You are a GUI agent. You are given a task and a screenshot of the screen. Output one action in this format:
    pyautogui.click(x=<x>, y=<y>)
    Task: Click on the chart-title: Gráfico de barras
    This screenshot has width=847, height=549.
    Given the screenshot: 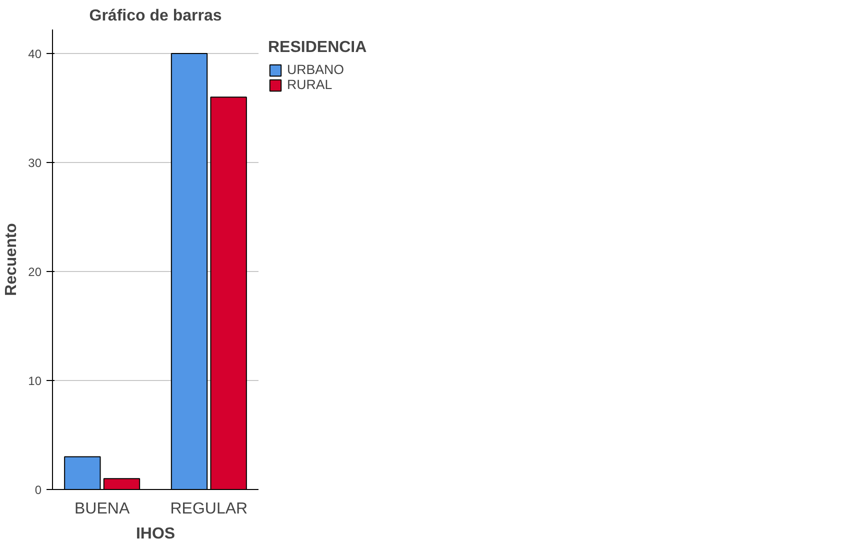 What is the action you would take?
    pyautogui.click(x=155, y=16)
    